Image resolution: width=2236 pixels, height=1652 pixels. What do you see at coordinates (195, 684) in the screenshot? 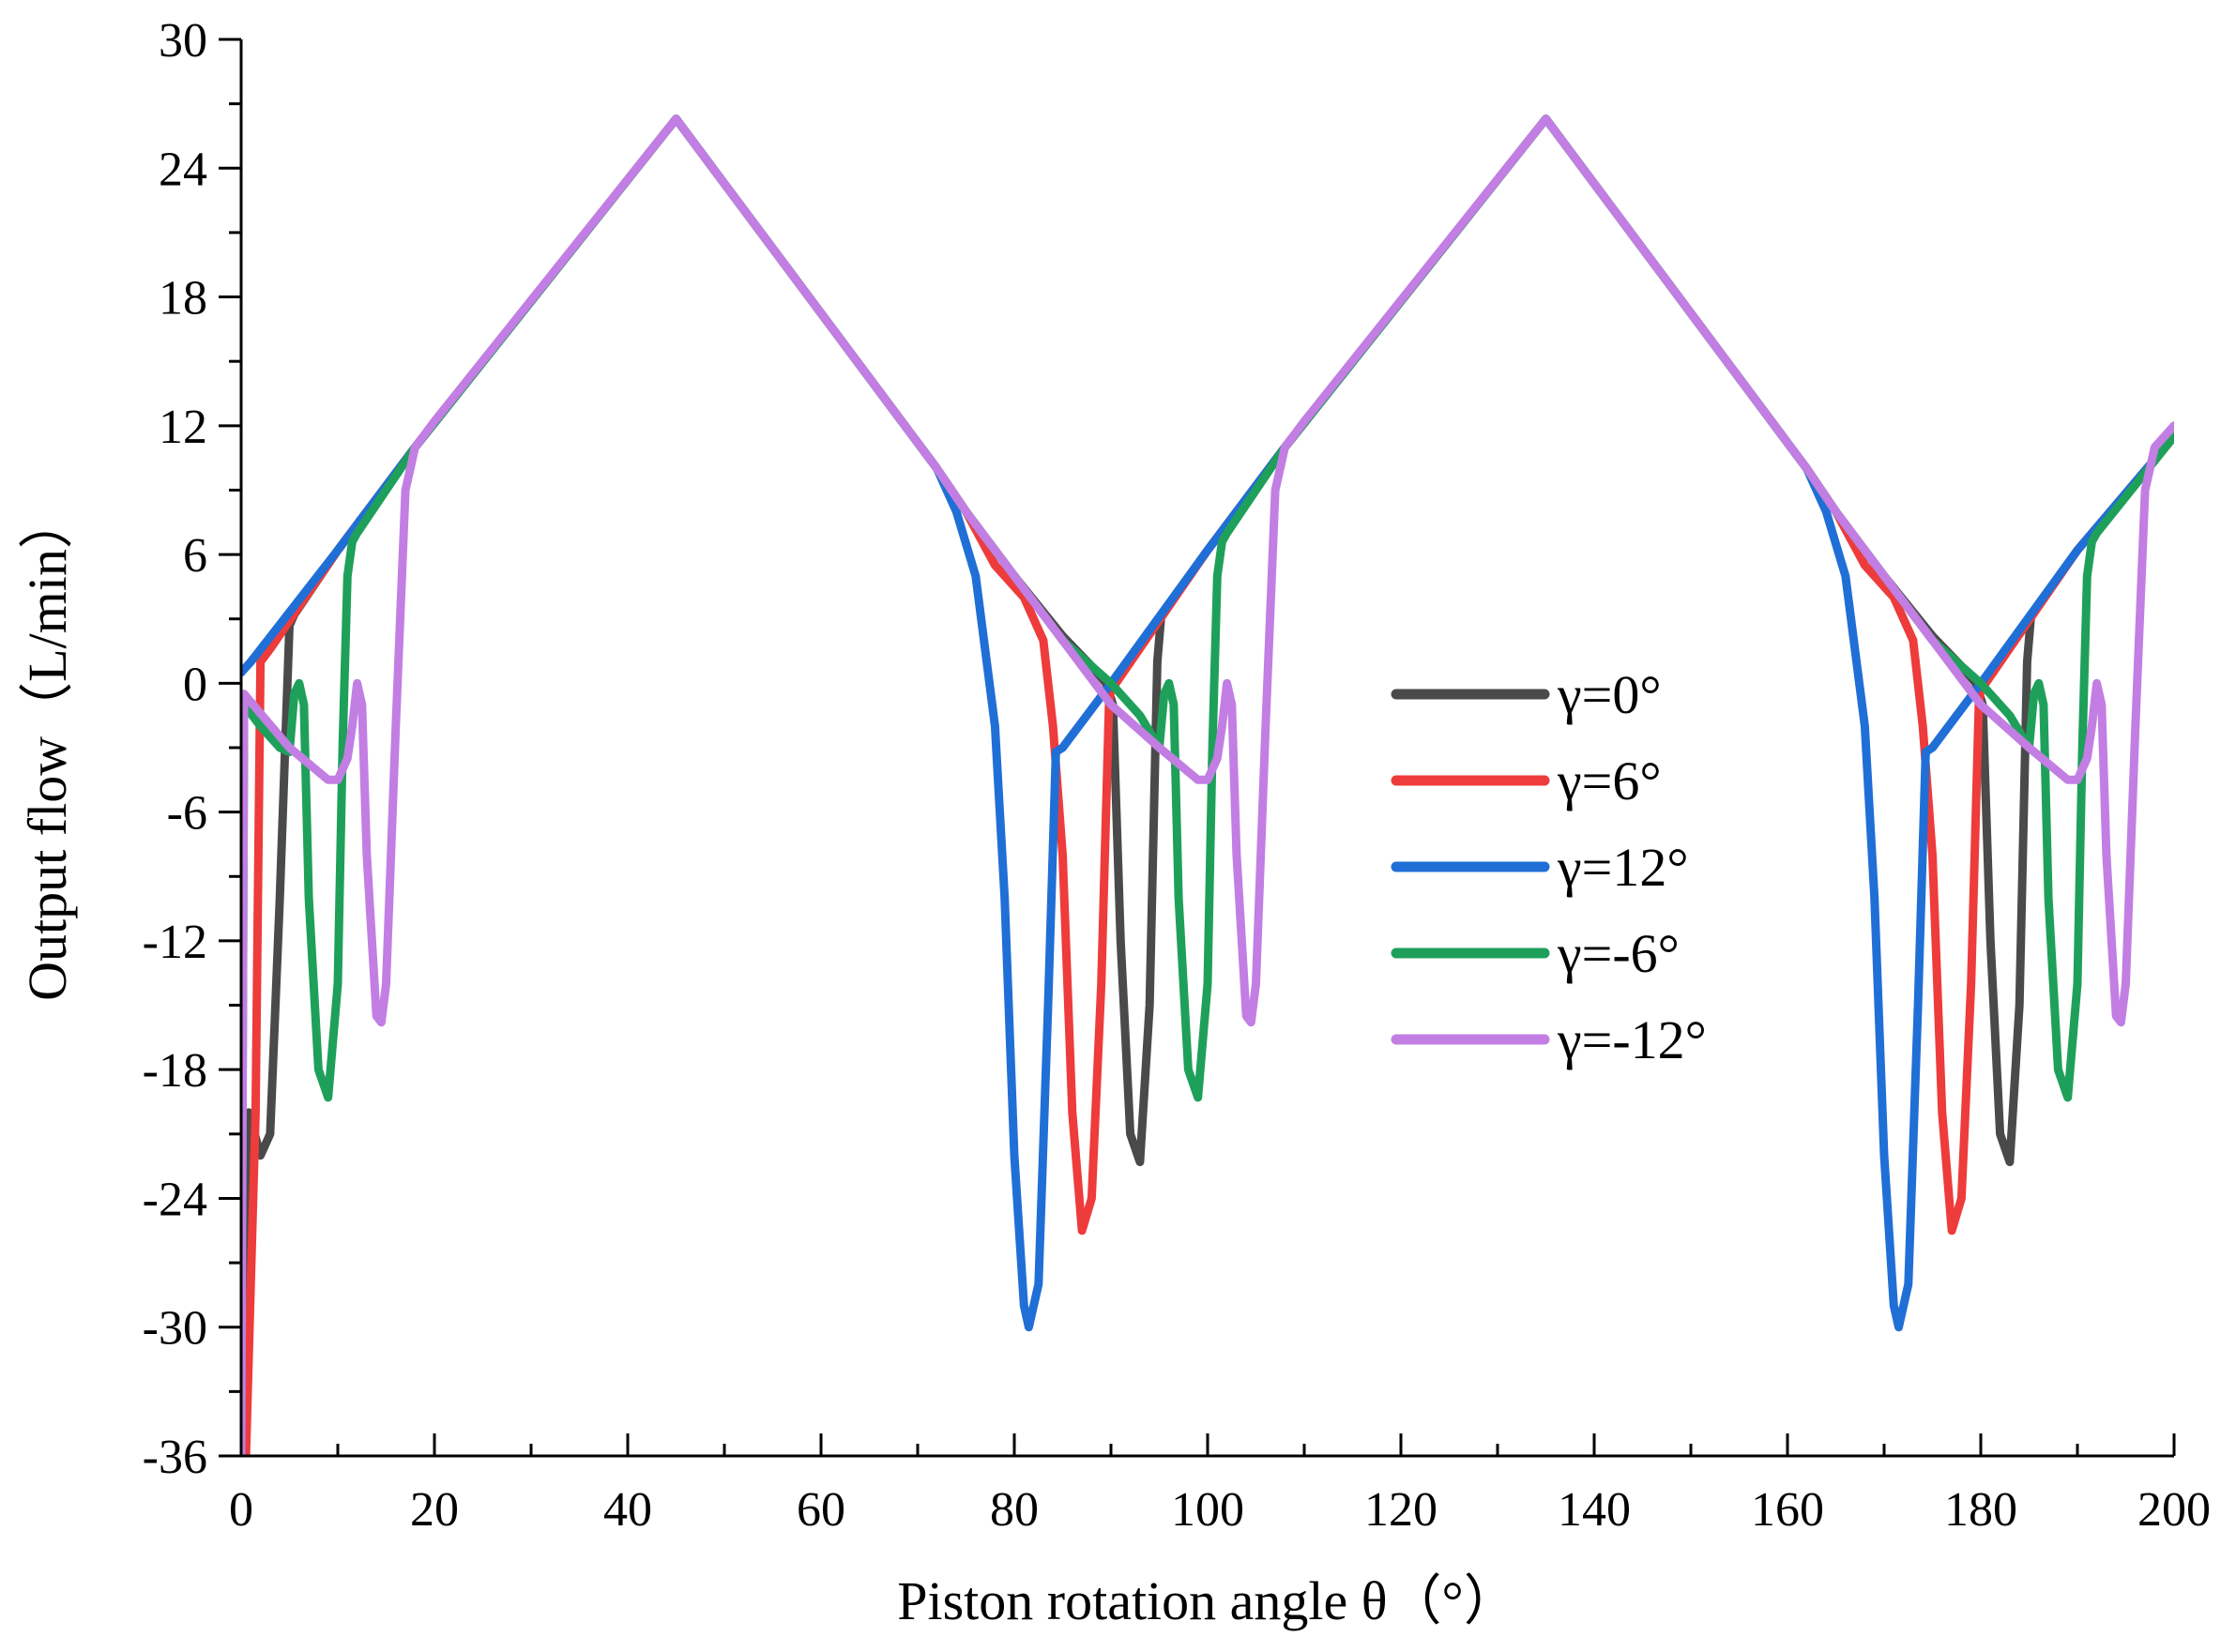
I see `y-tick-label: 0` at bounding box center [195, 684].